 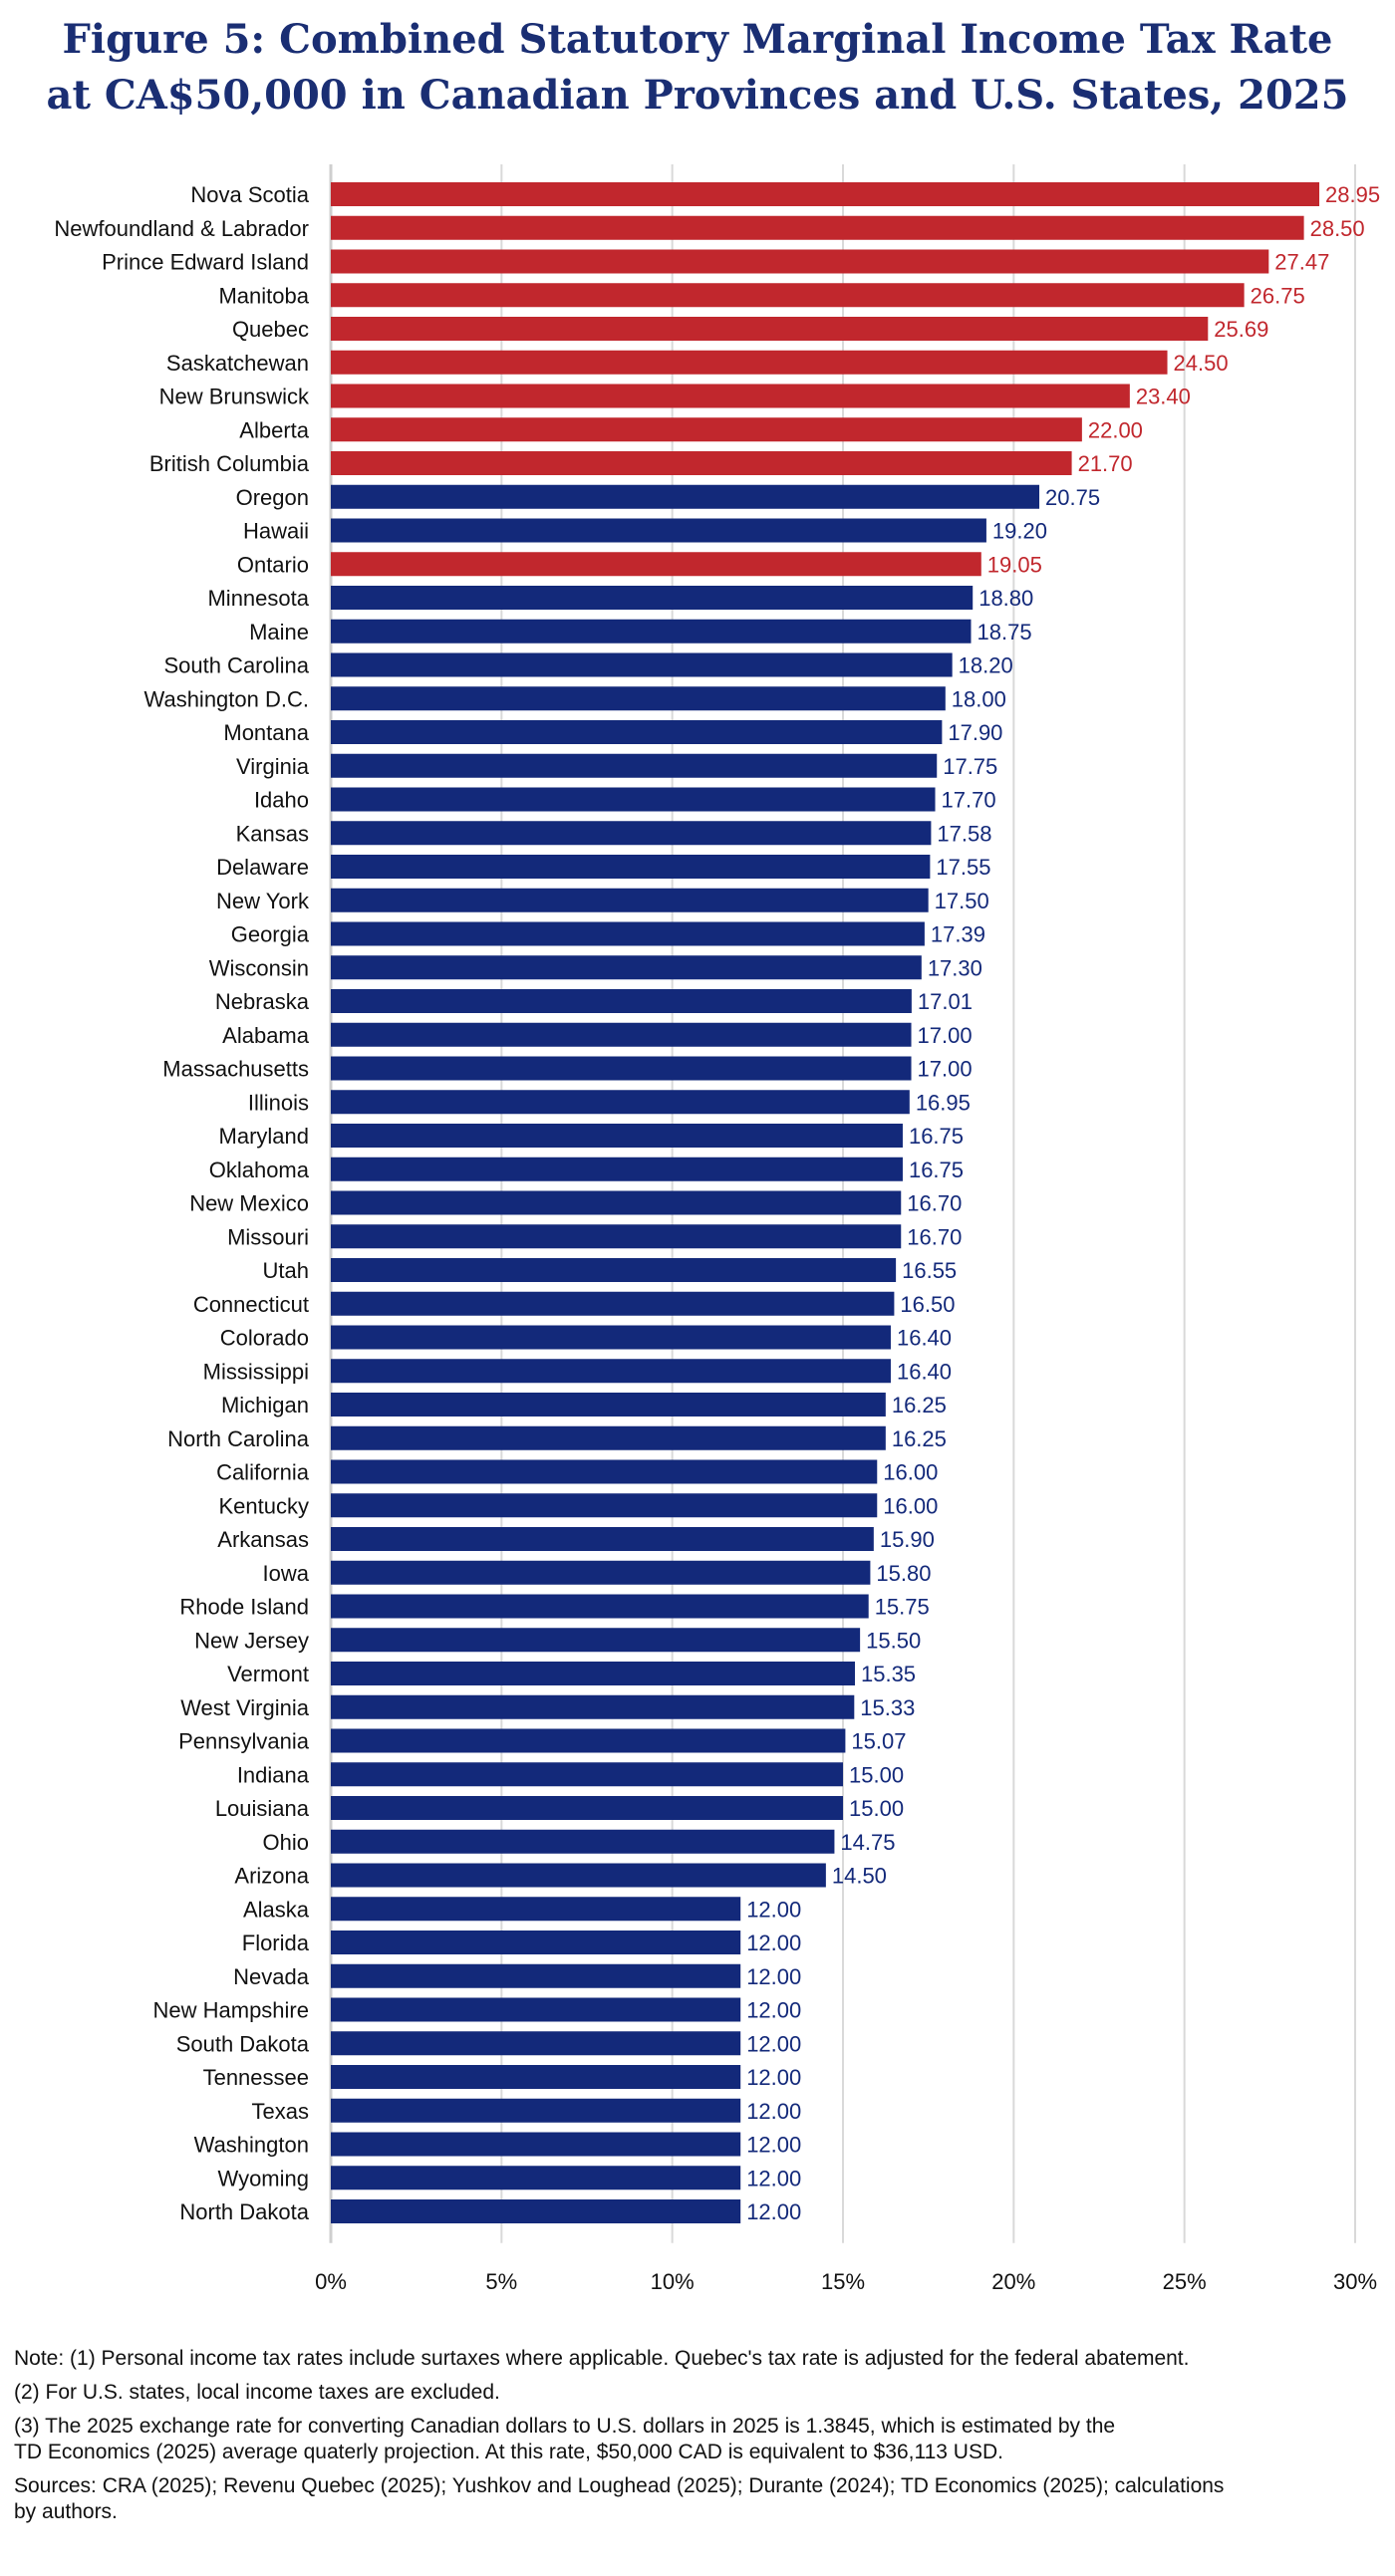 I want to click on value-label: 16.50, so click(x=927, y=1304).